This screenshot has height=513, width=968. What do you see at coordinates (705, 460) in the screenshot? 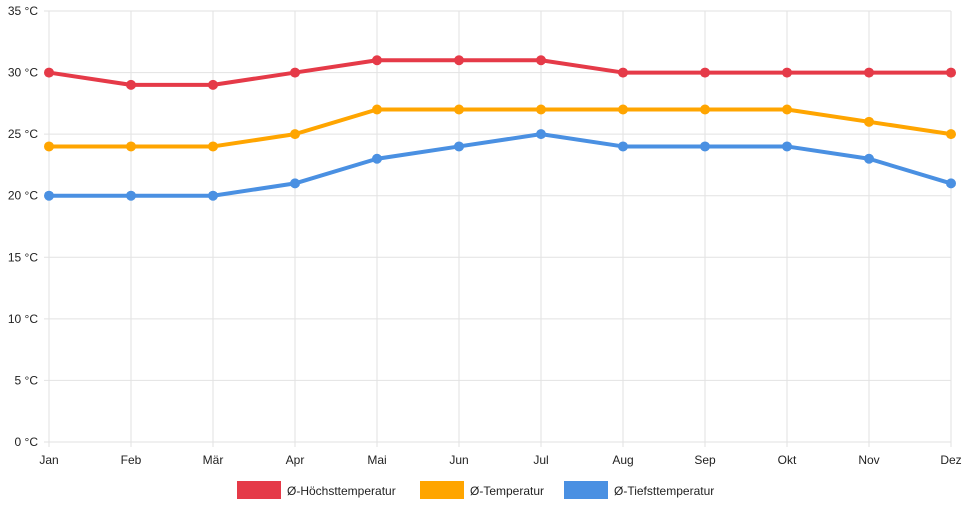
I see `x-tick-label: Sep` at bounding box center [705, 460].